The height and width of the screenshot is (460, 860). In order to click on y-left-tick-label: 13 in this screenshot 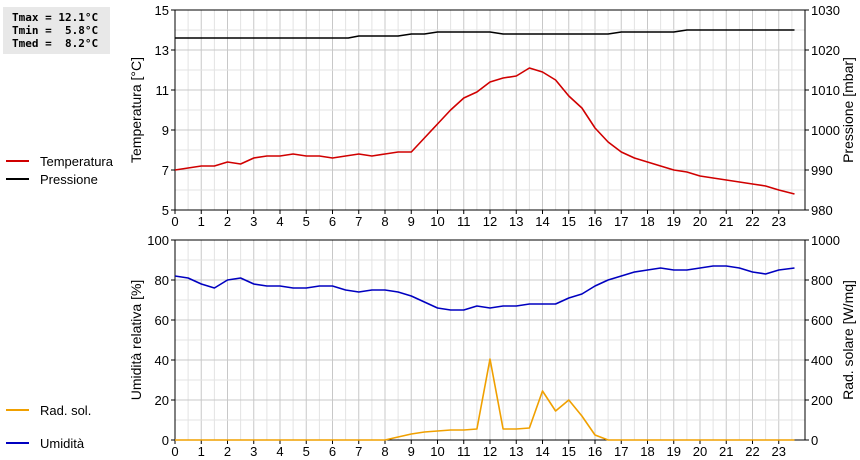, I will do `click(162, 50)`.